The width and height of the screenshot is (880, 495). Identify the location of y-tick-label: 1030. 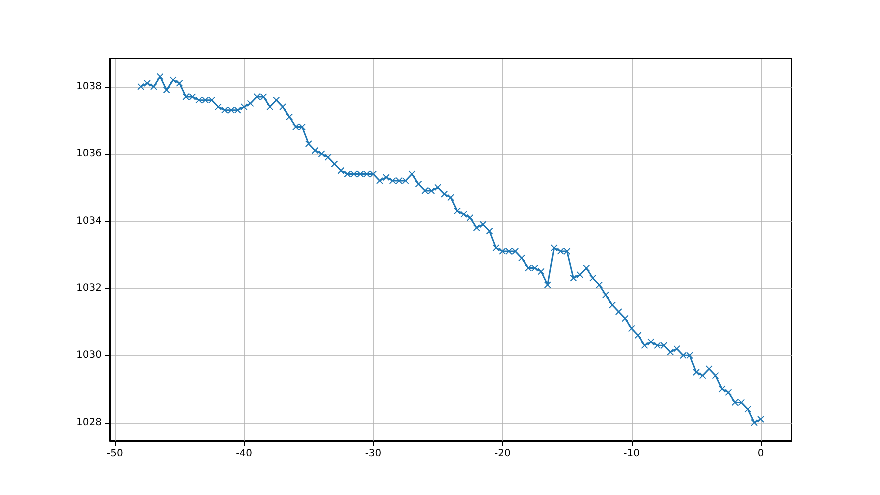
(89, 356).